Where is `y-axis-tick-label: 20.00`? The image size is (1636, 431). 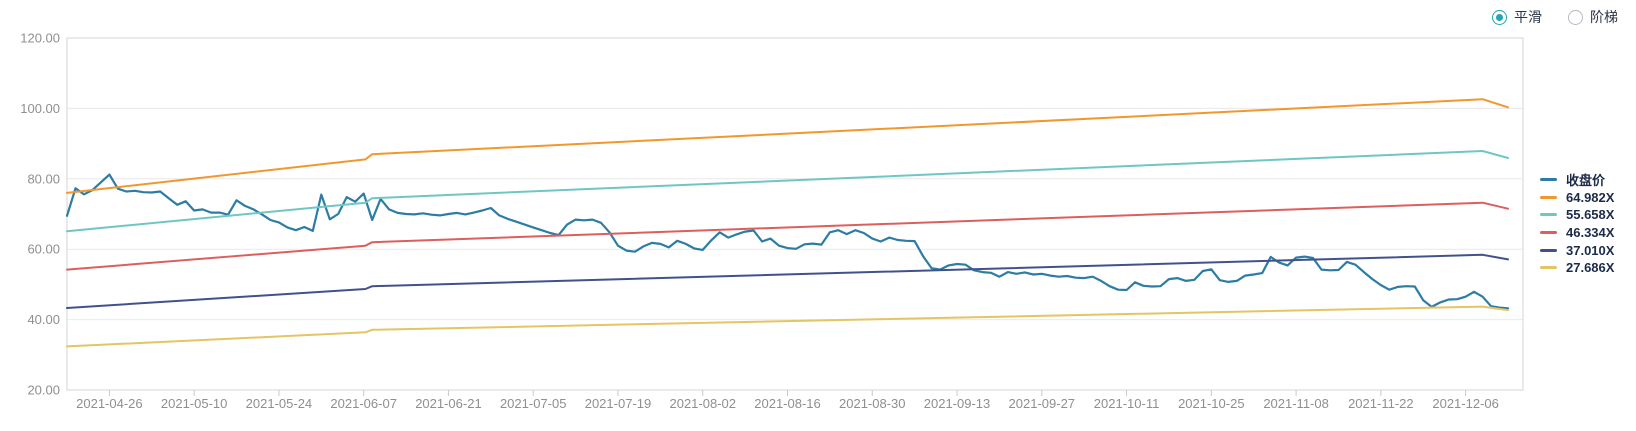
y-axis-tick-label: 20.00 is located at coordinates (43, 390).